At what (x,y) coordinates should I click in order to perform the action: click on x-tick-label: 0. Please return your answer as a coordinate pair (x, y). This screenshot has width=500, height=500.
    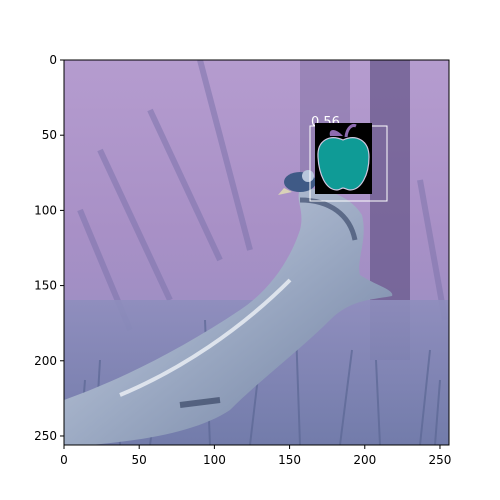
    Looking at the image, I should click on (64, 460).